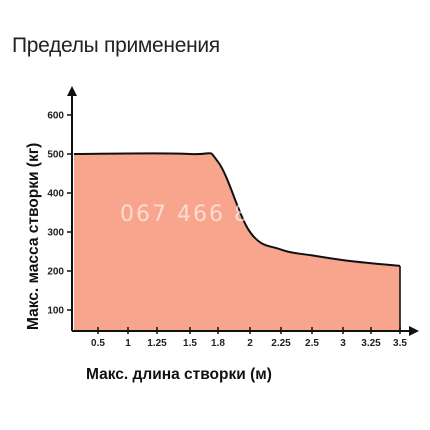  What do you see at coordinates (400, 343) in the screenshot?
I see `x-tick-label: 3.5` at bounding box center [400, 343].